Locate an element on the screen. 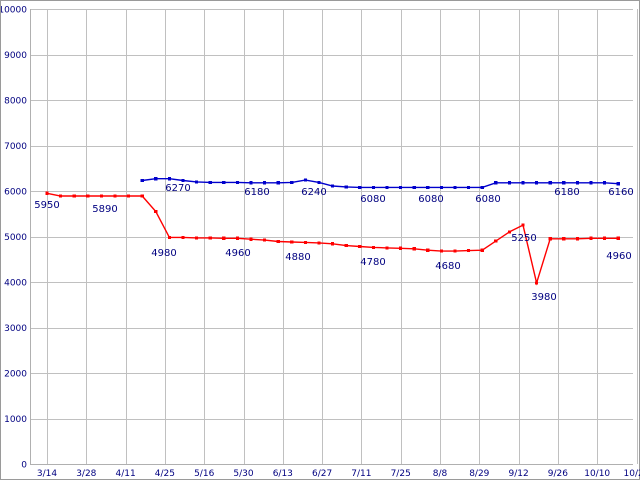 The width and height of the screenshot is (640, 481). x-tick-label: 7/25 is located at coordinates (401, 474).